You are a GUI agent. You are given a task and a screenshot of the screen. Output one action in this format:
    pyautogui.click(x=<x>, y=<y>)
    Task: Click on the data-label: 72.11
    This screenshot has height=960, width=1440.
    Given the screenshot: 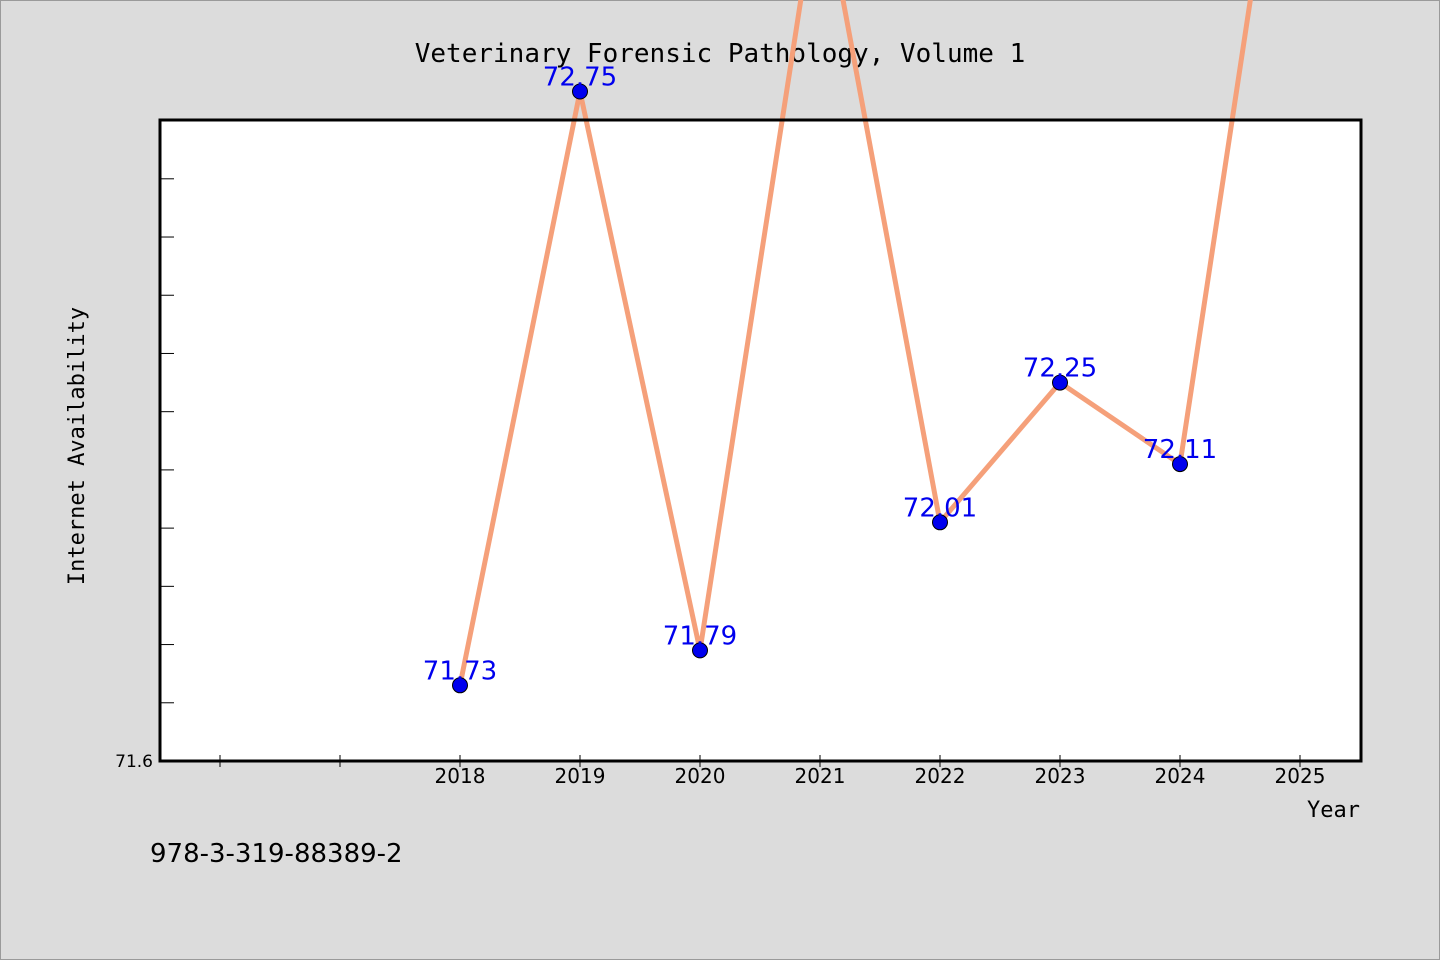 What is the action you would take?
    pyautogui.click(x=1180, y=450)
    